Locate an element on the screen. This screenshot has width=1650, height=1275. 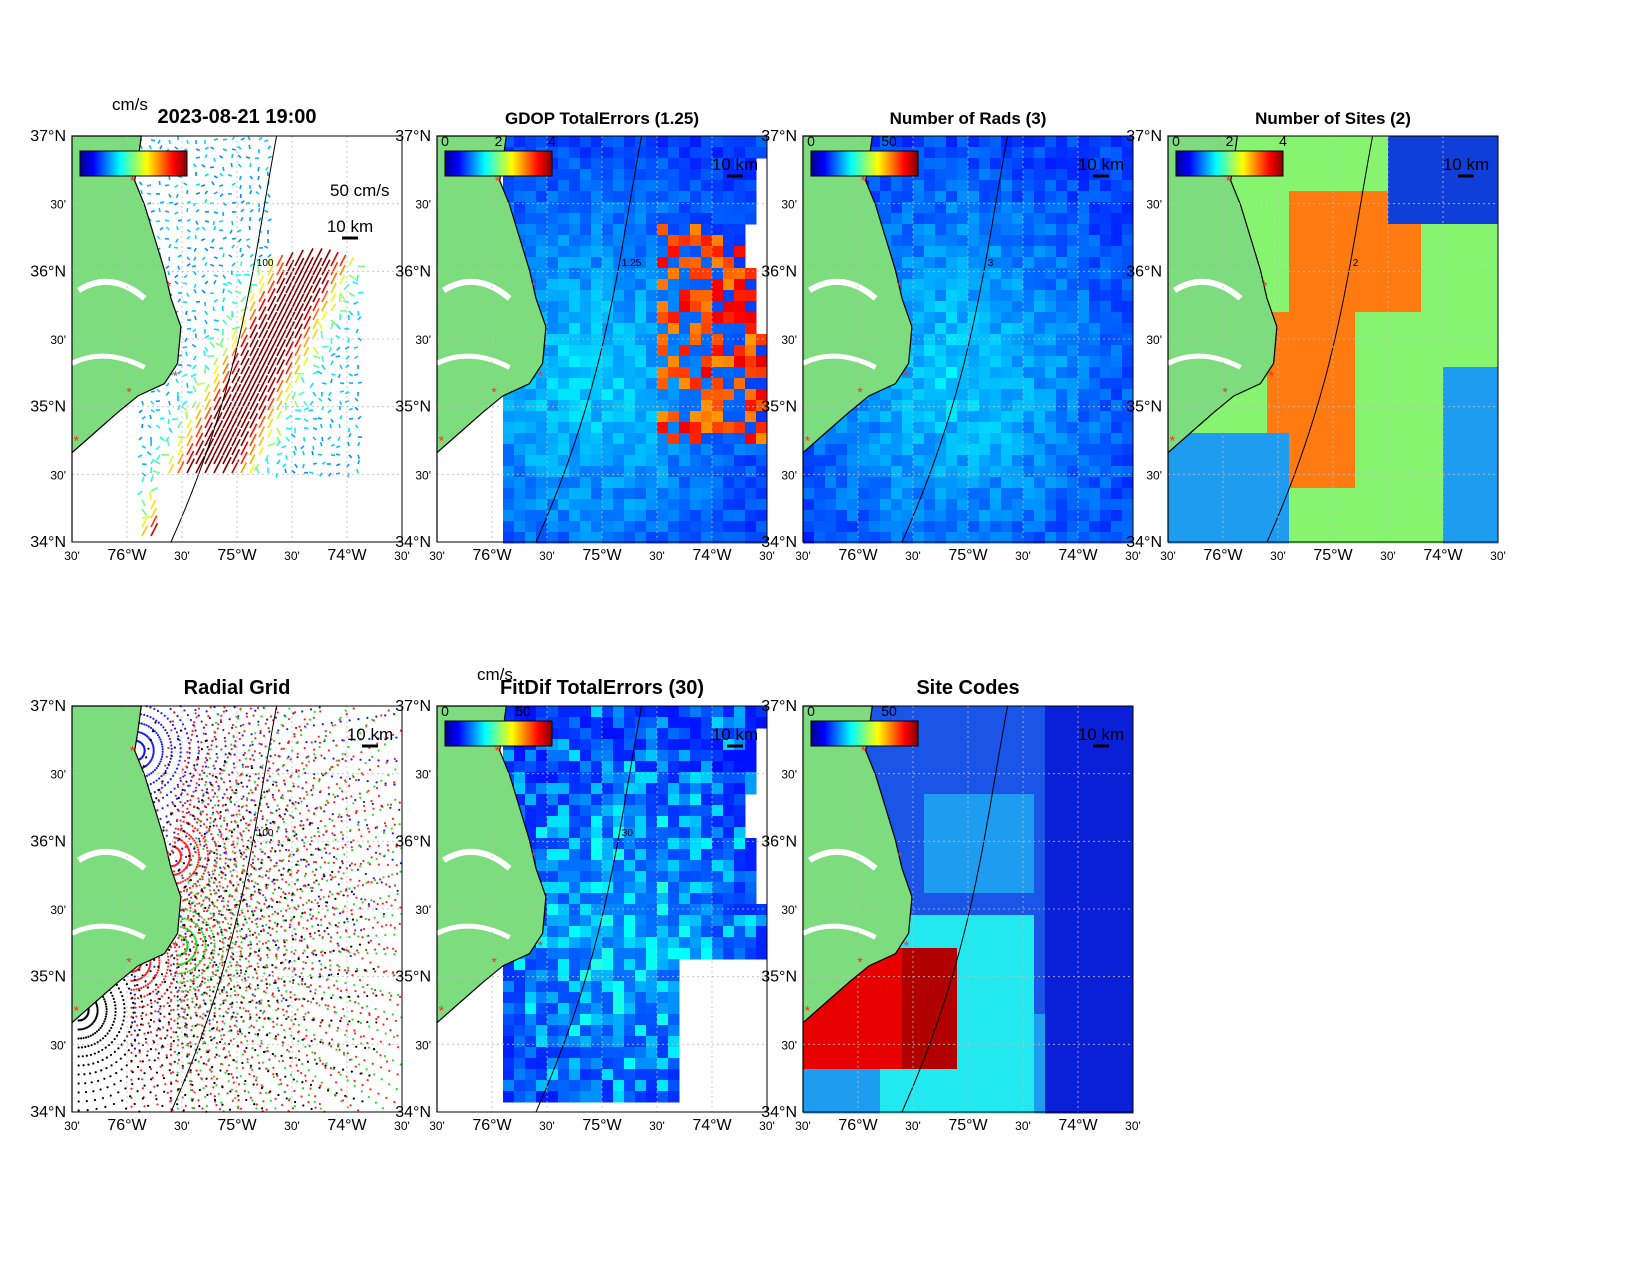
plot-frame is located at coordinates (968, 339).